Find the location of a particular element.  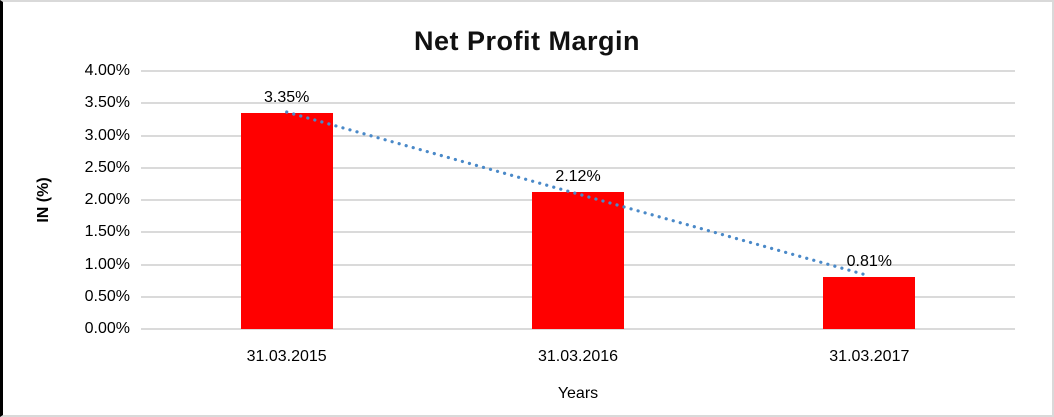

chart-title: Net Profit Margin is located at coordinates (526, 41).